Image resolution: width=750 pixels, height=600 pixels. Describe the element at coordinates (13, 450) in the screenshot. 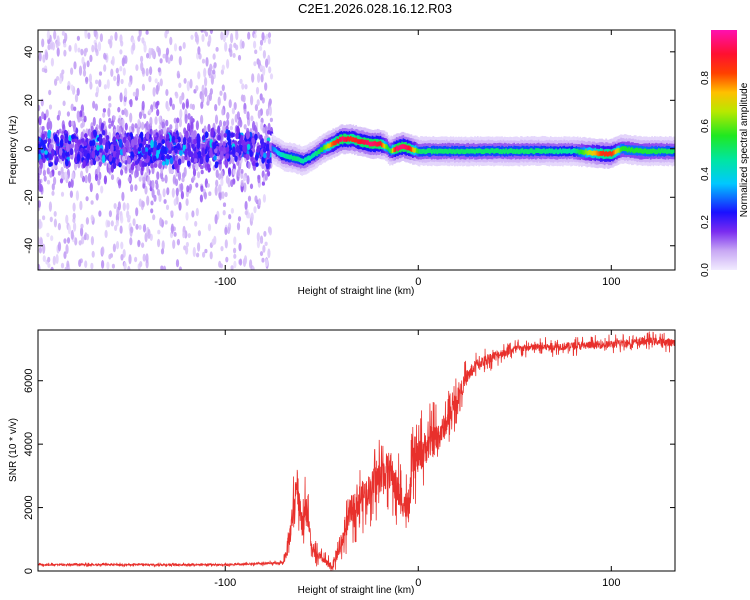

I see `snr-y-label: SNR (10 * v/v)` at that location.